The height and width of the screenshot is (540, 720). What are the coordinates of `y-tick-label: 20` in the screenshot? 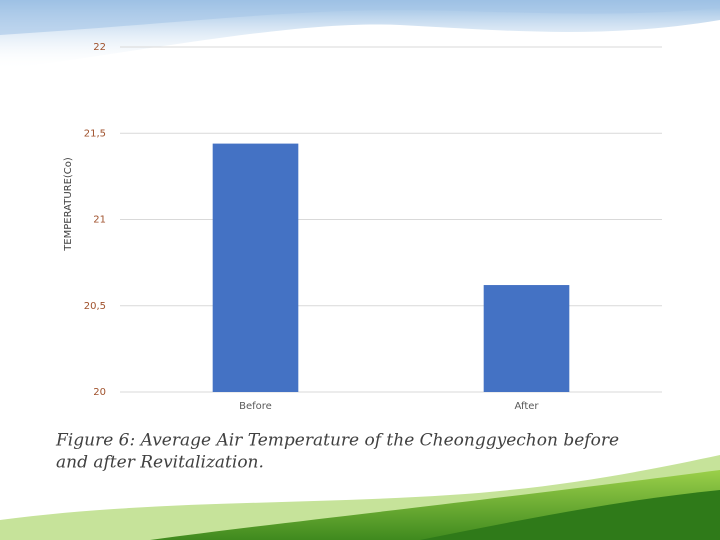 It's located at (99, 392).